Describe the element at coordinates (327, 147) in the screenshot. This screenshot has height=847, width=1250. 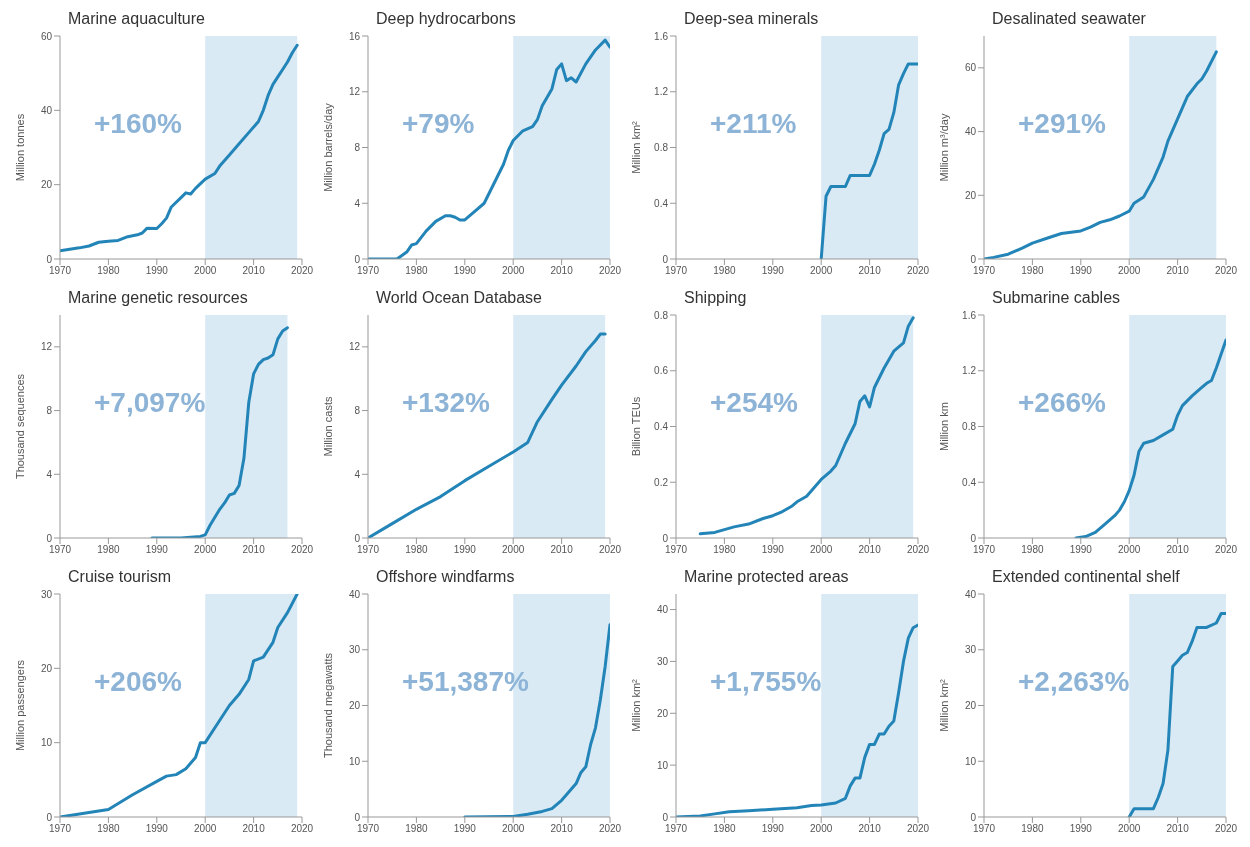
I see `y-axis-title: Million barrels/day` at that location.